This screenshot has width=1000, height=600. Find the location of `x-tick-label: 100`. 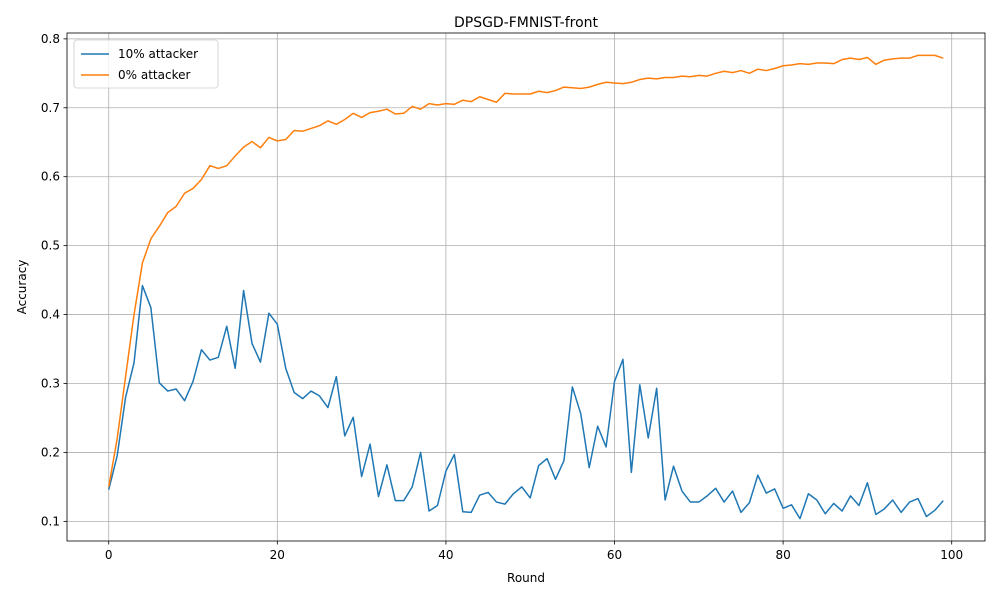

x-tick-label: 100 is located at coordinates (951, 555).